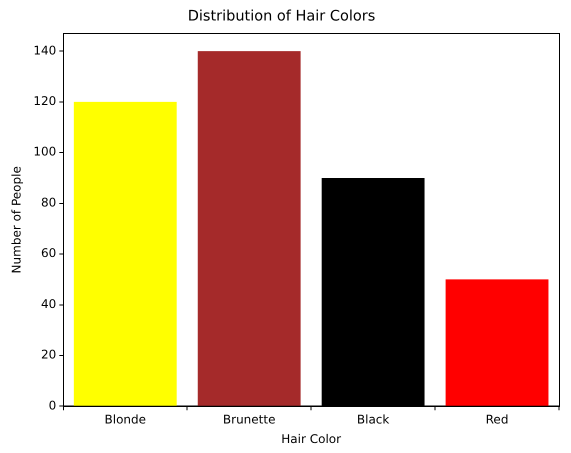  I want to click on y-tick-label: 60, so click(48, 253).